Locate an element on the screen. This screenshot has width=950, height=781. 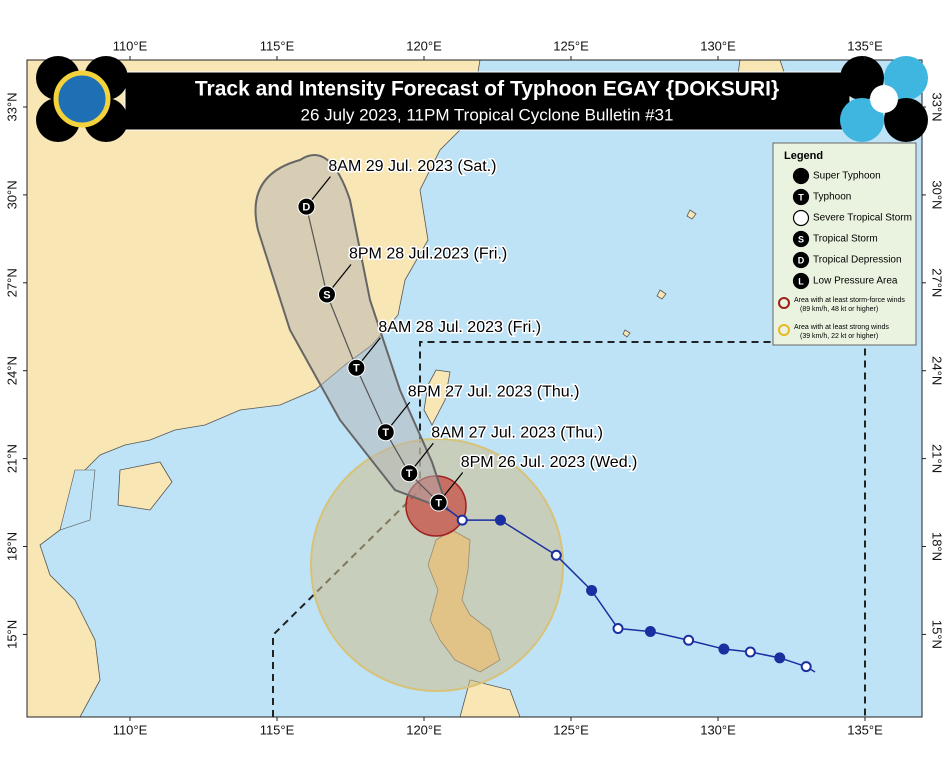
legend-label: Low Pressure Area is located at coordinates (855, 281).